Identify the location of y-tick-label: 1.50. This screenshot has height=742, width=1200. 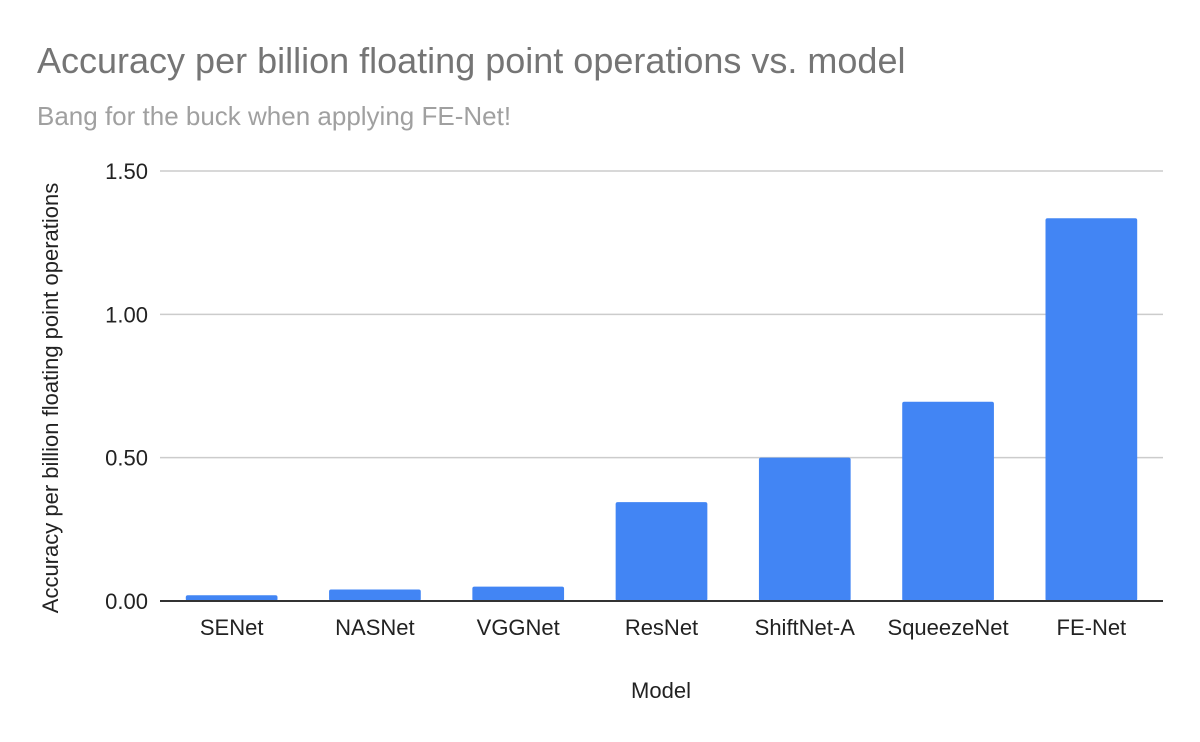
(126, 171).